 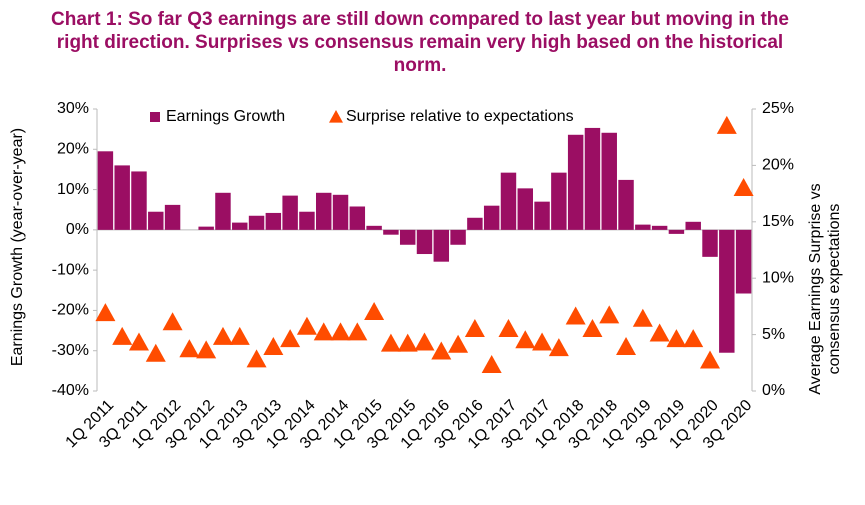 I want to click on y2-tick-label: 0%, so click(x=773, y=390).